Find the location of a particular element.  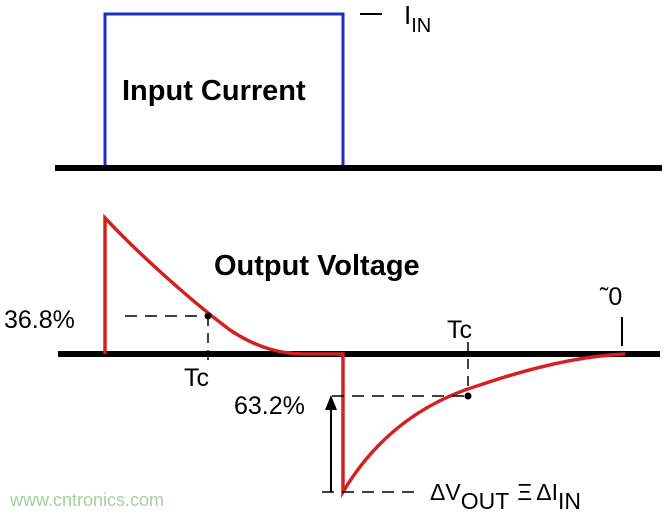

rise-point is located at coordinates (468, 396).